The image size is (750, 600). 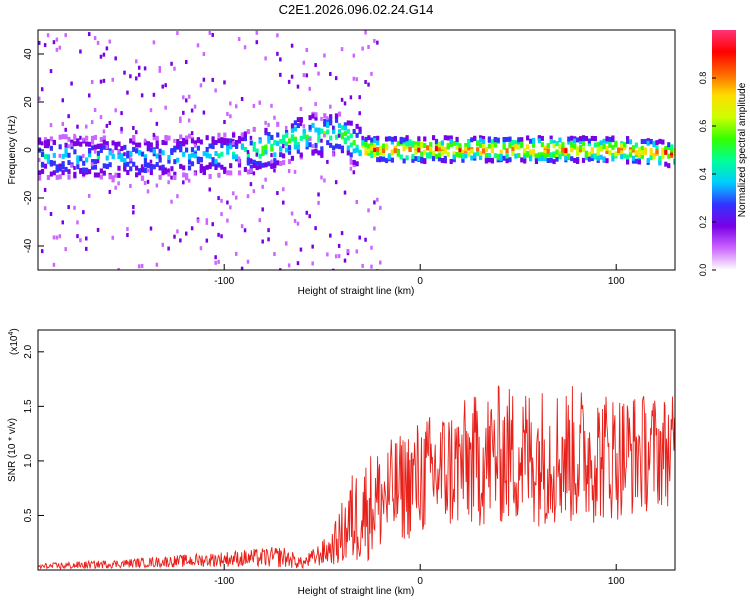 I want to click on snr-multiplier-base: (x10, so click(x=14, y=345).